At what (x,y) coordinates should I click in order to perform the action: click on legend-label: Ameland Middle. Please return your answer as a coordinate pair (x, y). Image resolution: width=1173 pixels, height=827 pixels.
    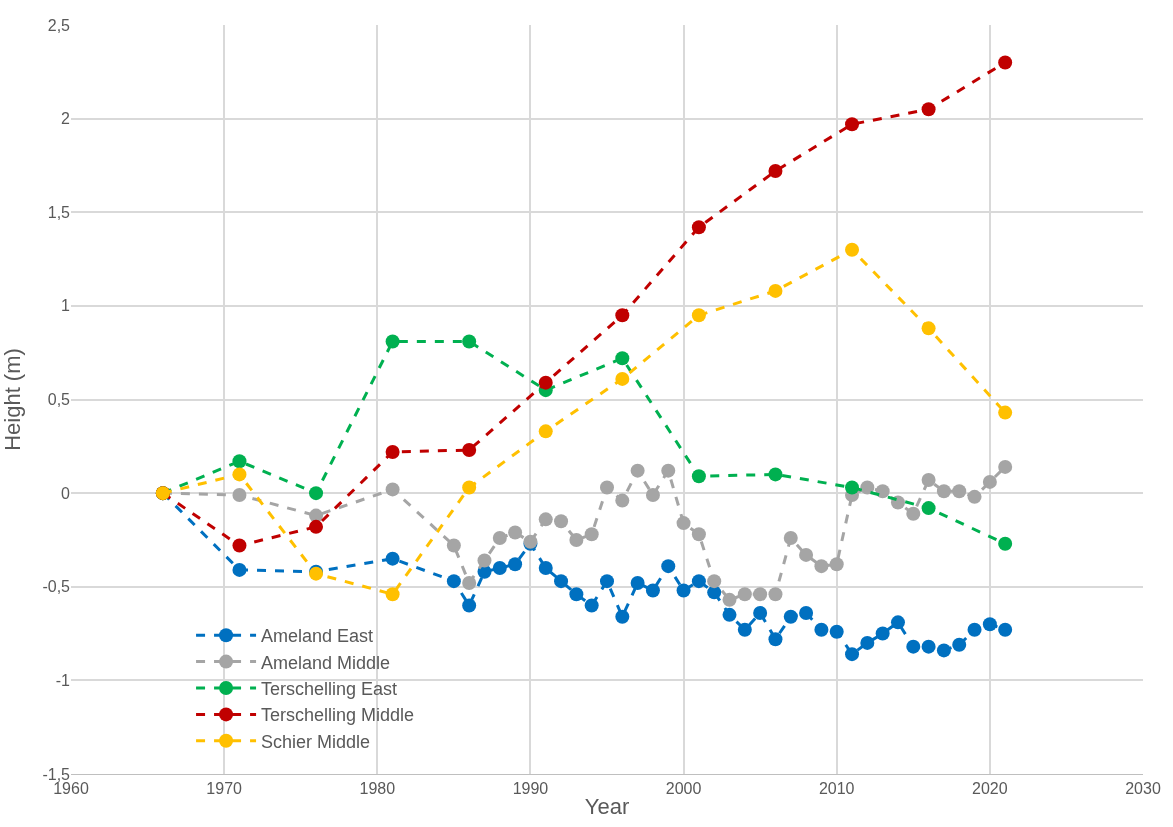
    Looking at the image, I should click on (326, 662).